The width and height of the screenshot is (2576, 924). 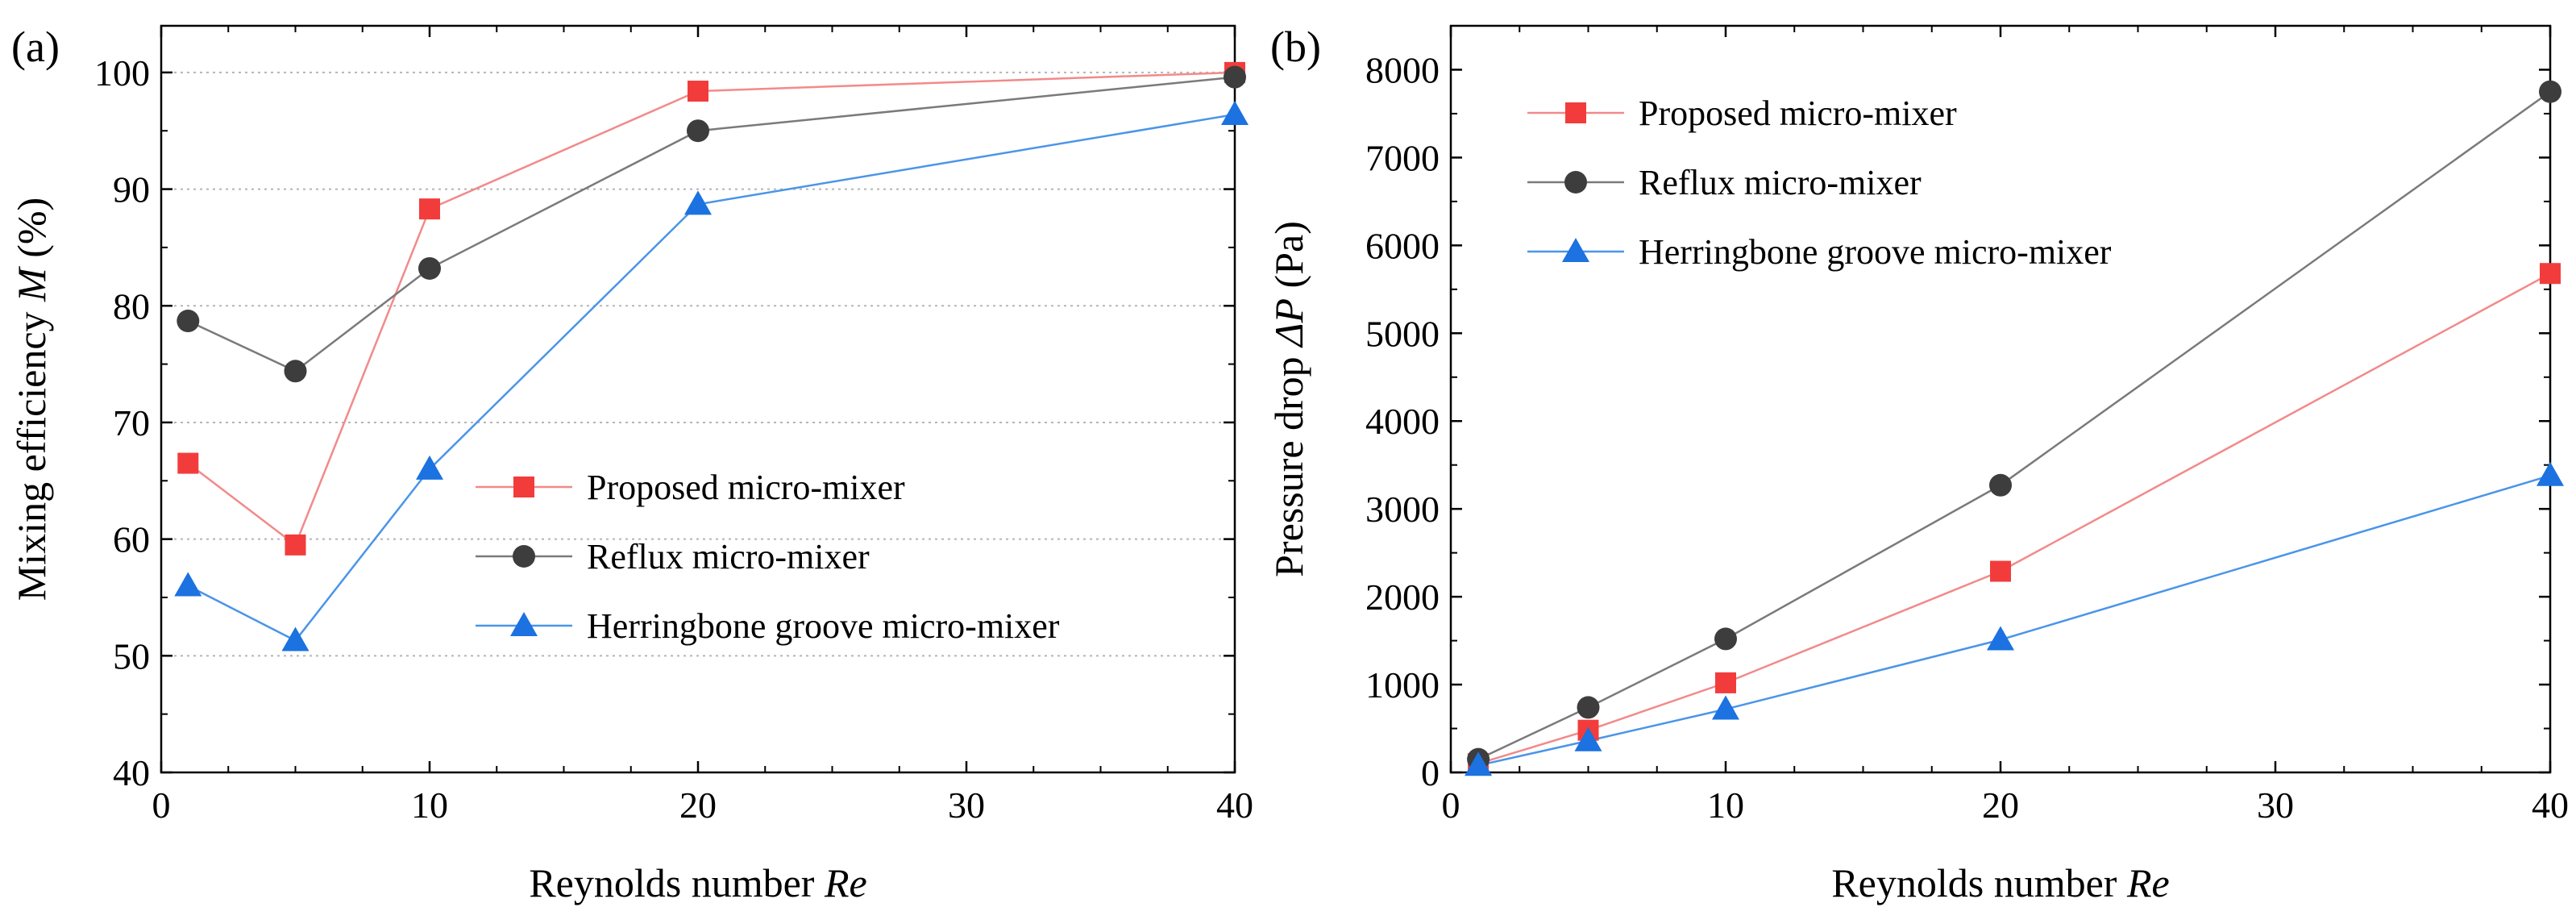 What do you see at coordinates (1402, 69) in the screenshot?
I see `y-tick-label: 8000` at bounding box center [1402, 69].